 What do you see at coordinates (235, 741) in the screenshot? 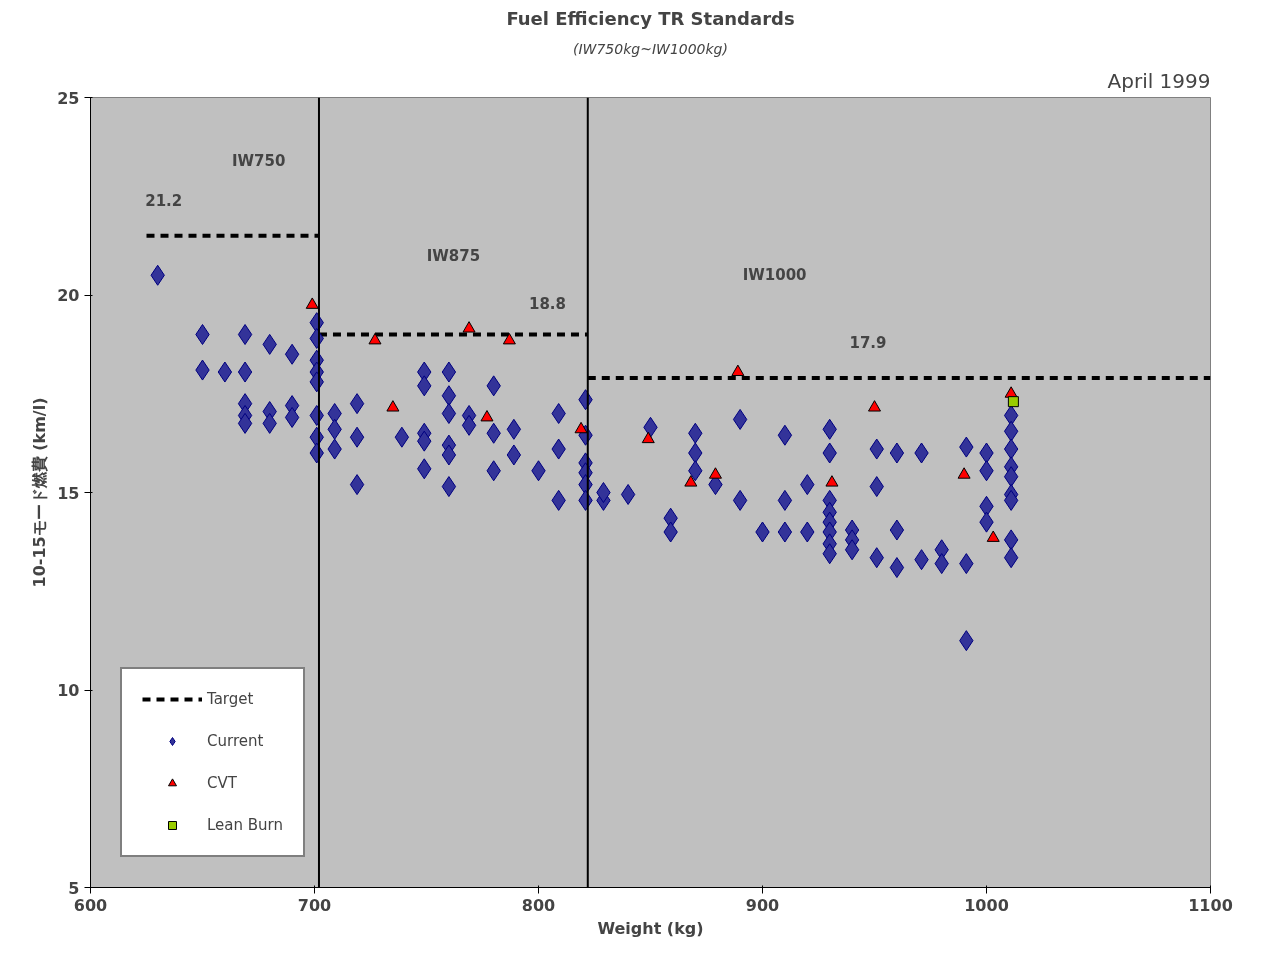
I see `legend-label: Current` at bounding box center [235, 741].